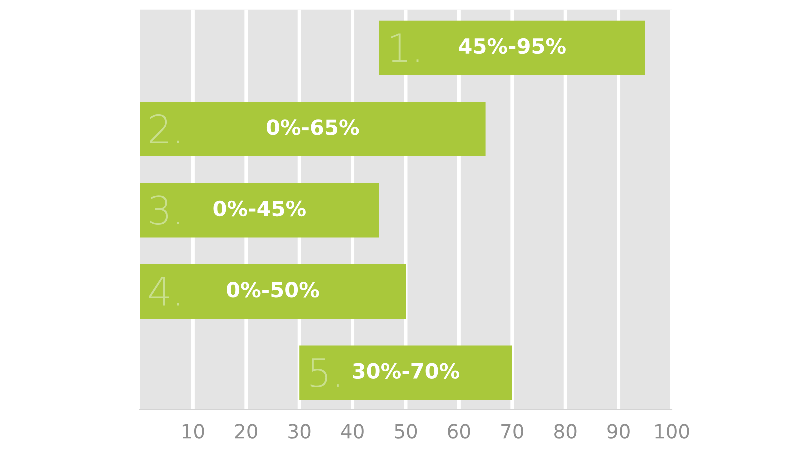 This screenshot has height=450, width=800. I want to click on x-tick-label: 80, so click(565, 431).